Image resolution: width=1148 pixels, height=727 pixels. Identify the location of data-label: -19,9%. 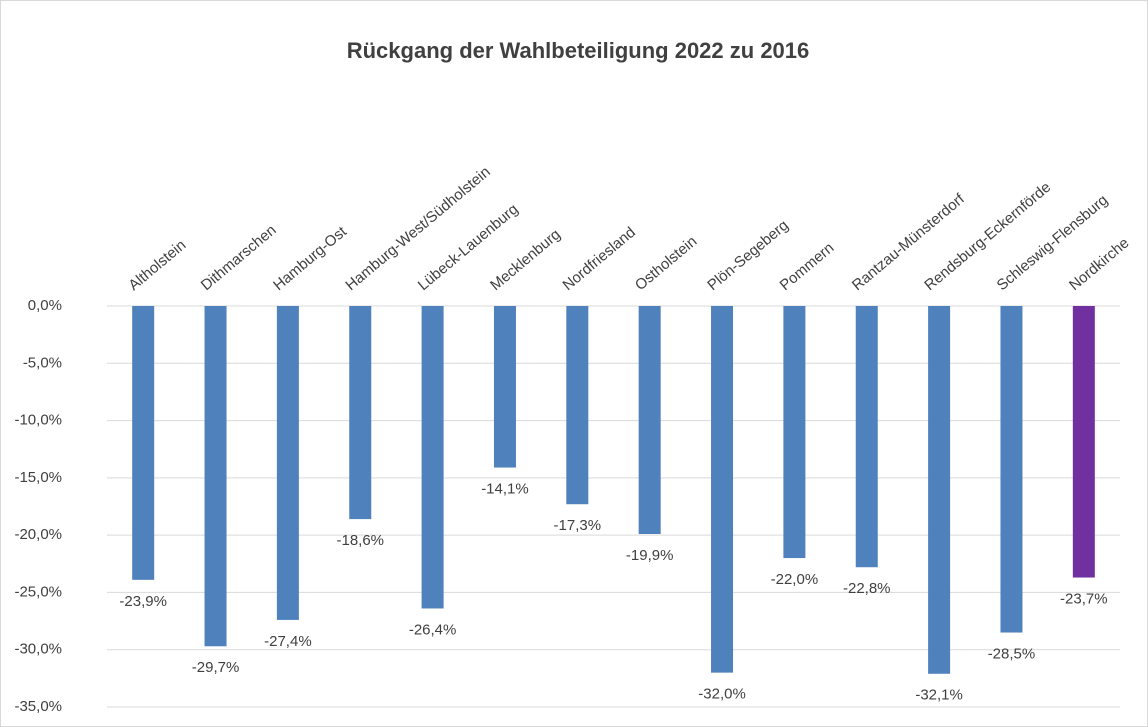
(650, 555).